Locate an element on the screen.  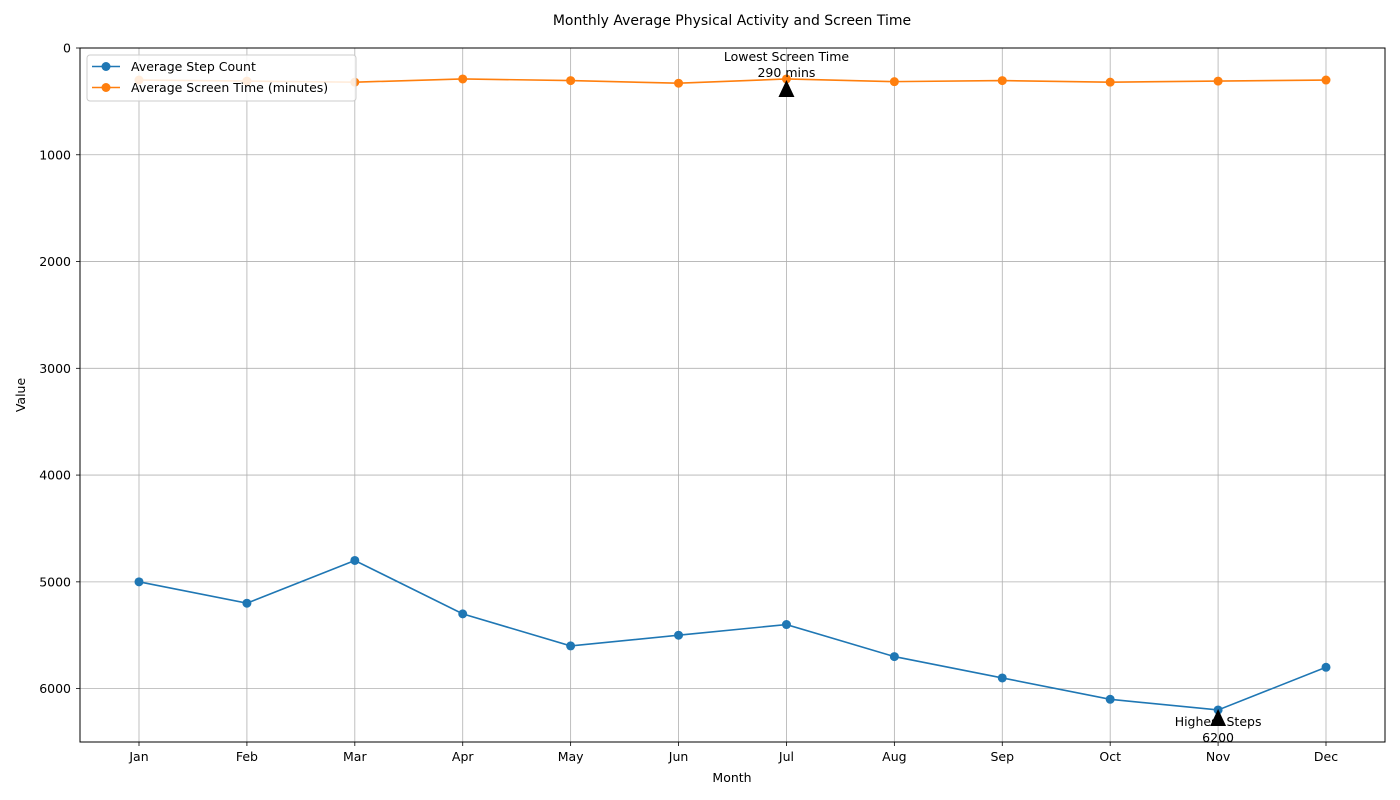
legend-box is located at coordinates (221, 78).